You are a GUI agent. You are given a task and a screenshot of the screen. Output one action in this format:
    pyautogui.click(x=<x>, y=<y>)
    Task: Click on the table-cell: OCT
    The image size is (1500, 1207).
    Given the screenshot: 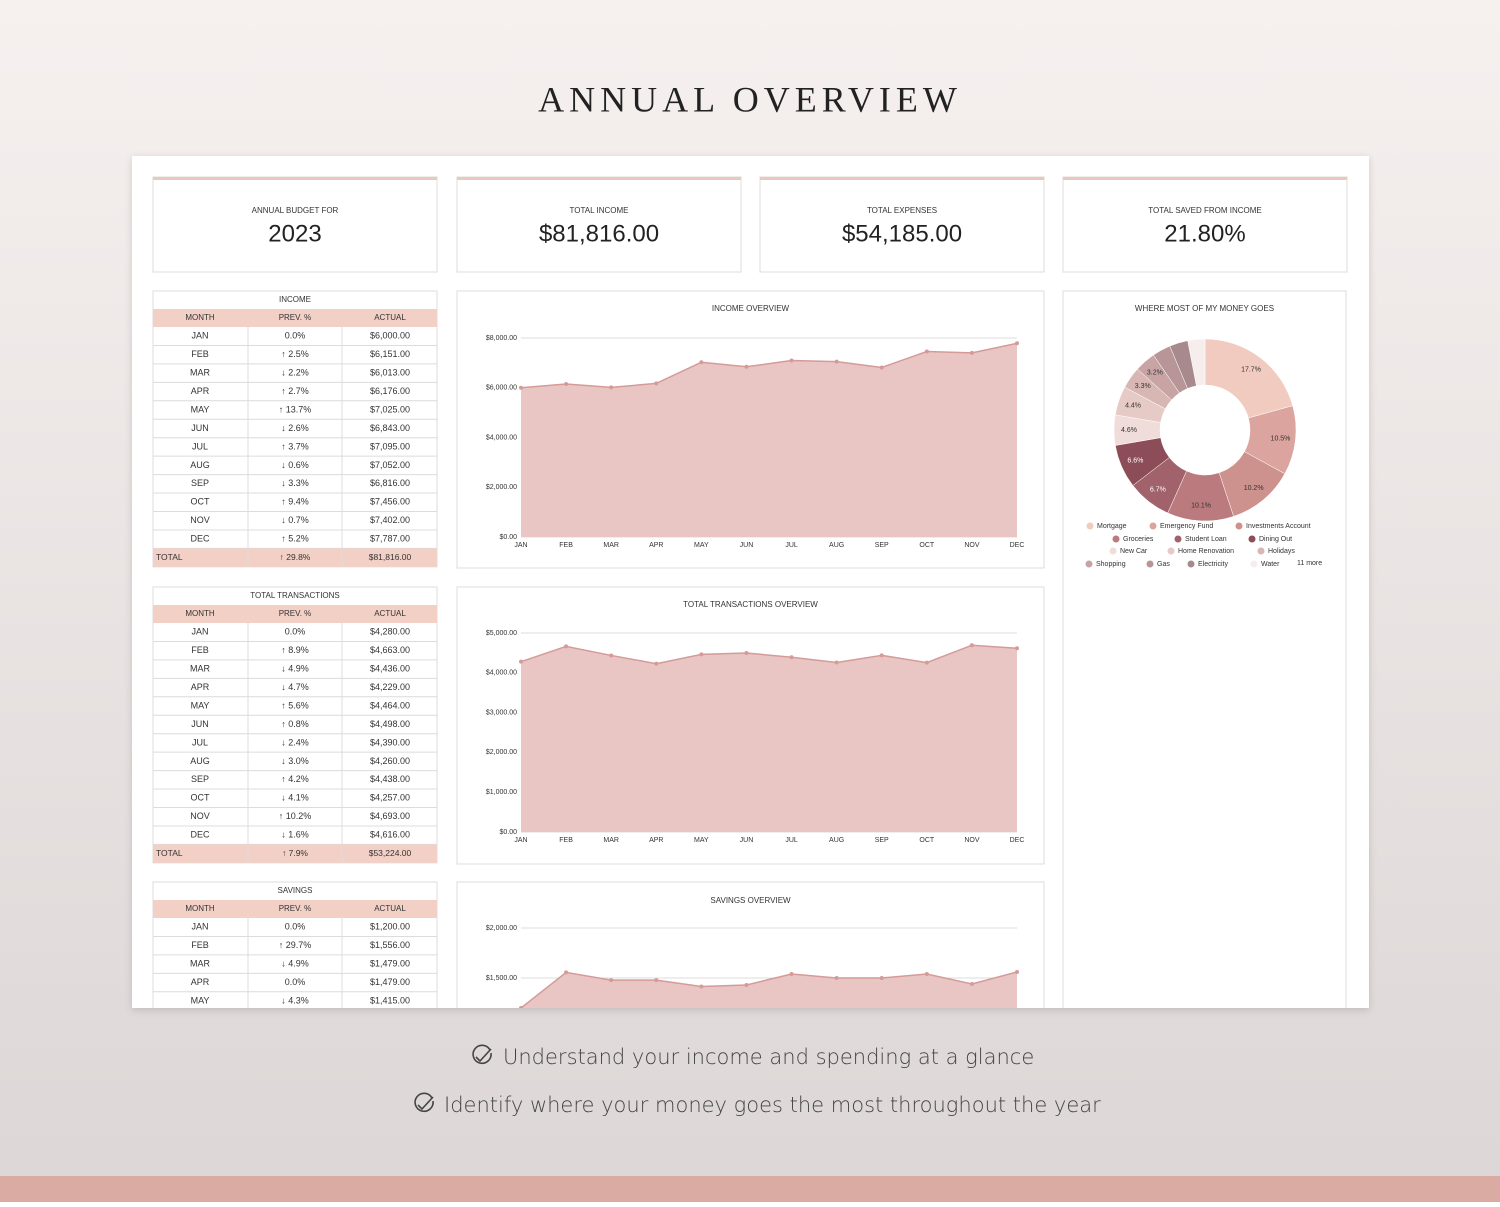 What is the action you would take?
    pyautogui.click(x=201, y=798)
    